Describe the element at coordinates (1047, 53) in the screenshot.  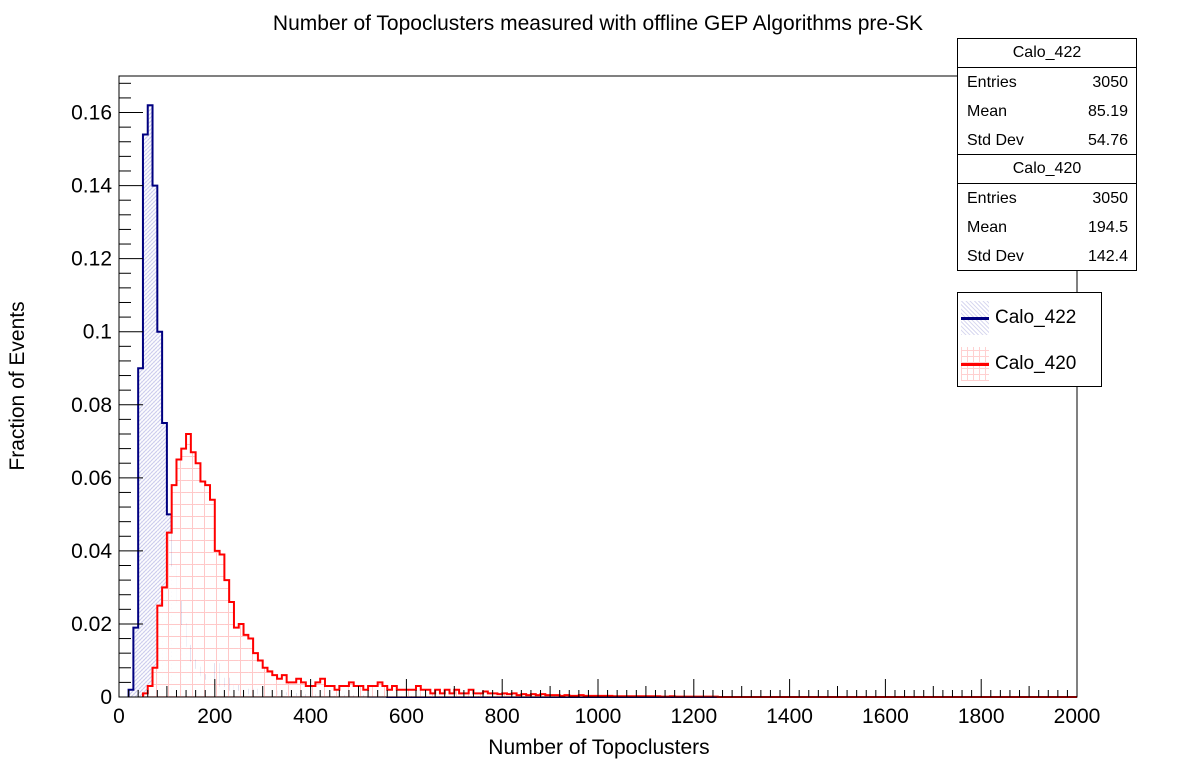
I see `stats-title: Calo_422` at that location.